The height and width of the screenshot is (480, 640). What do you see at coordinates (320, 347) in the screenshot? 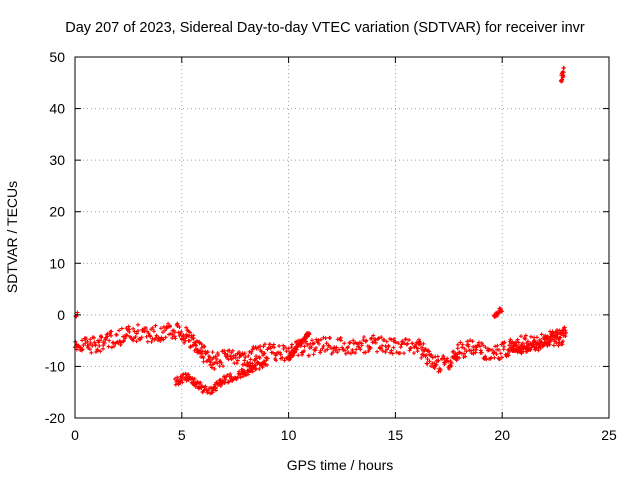
I see `series-main-band` at bounding box center [320, 347].